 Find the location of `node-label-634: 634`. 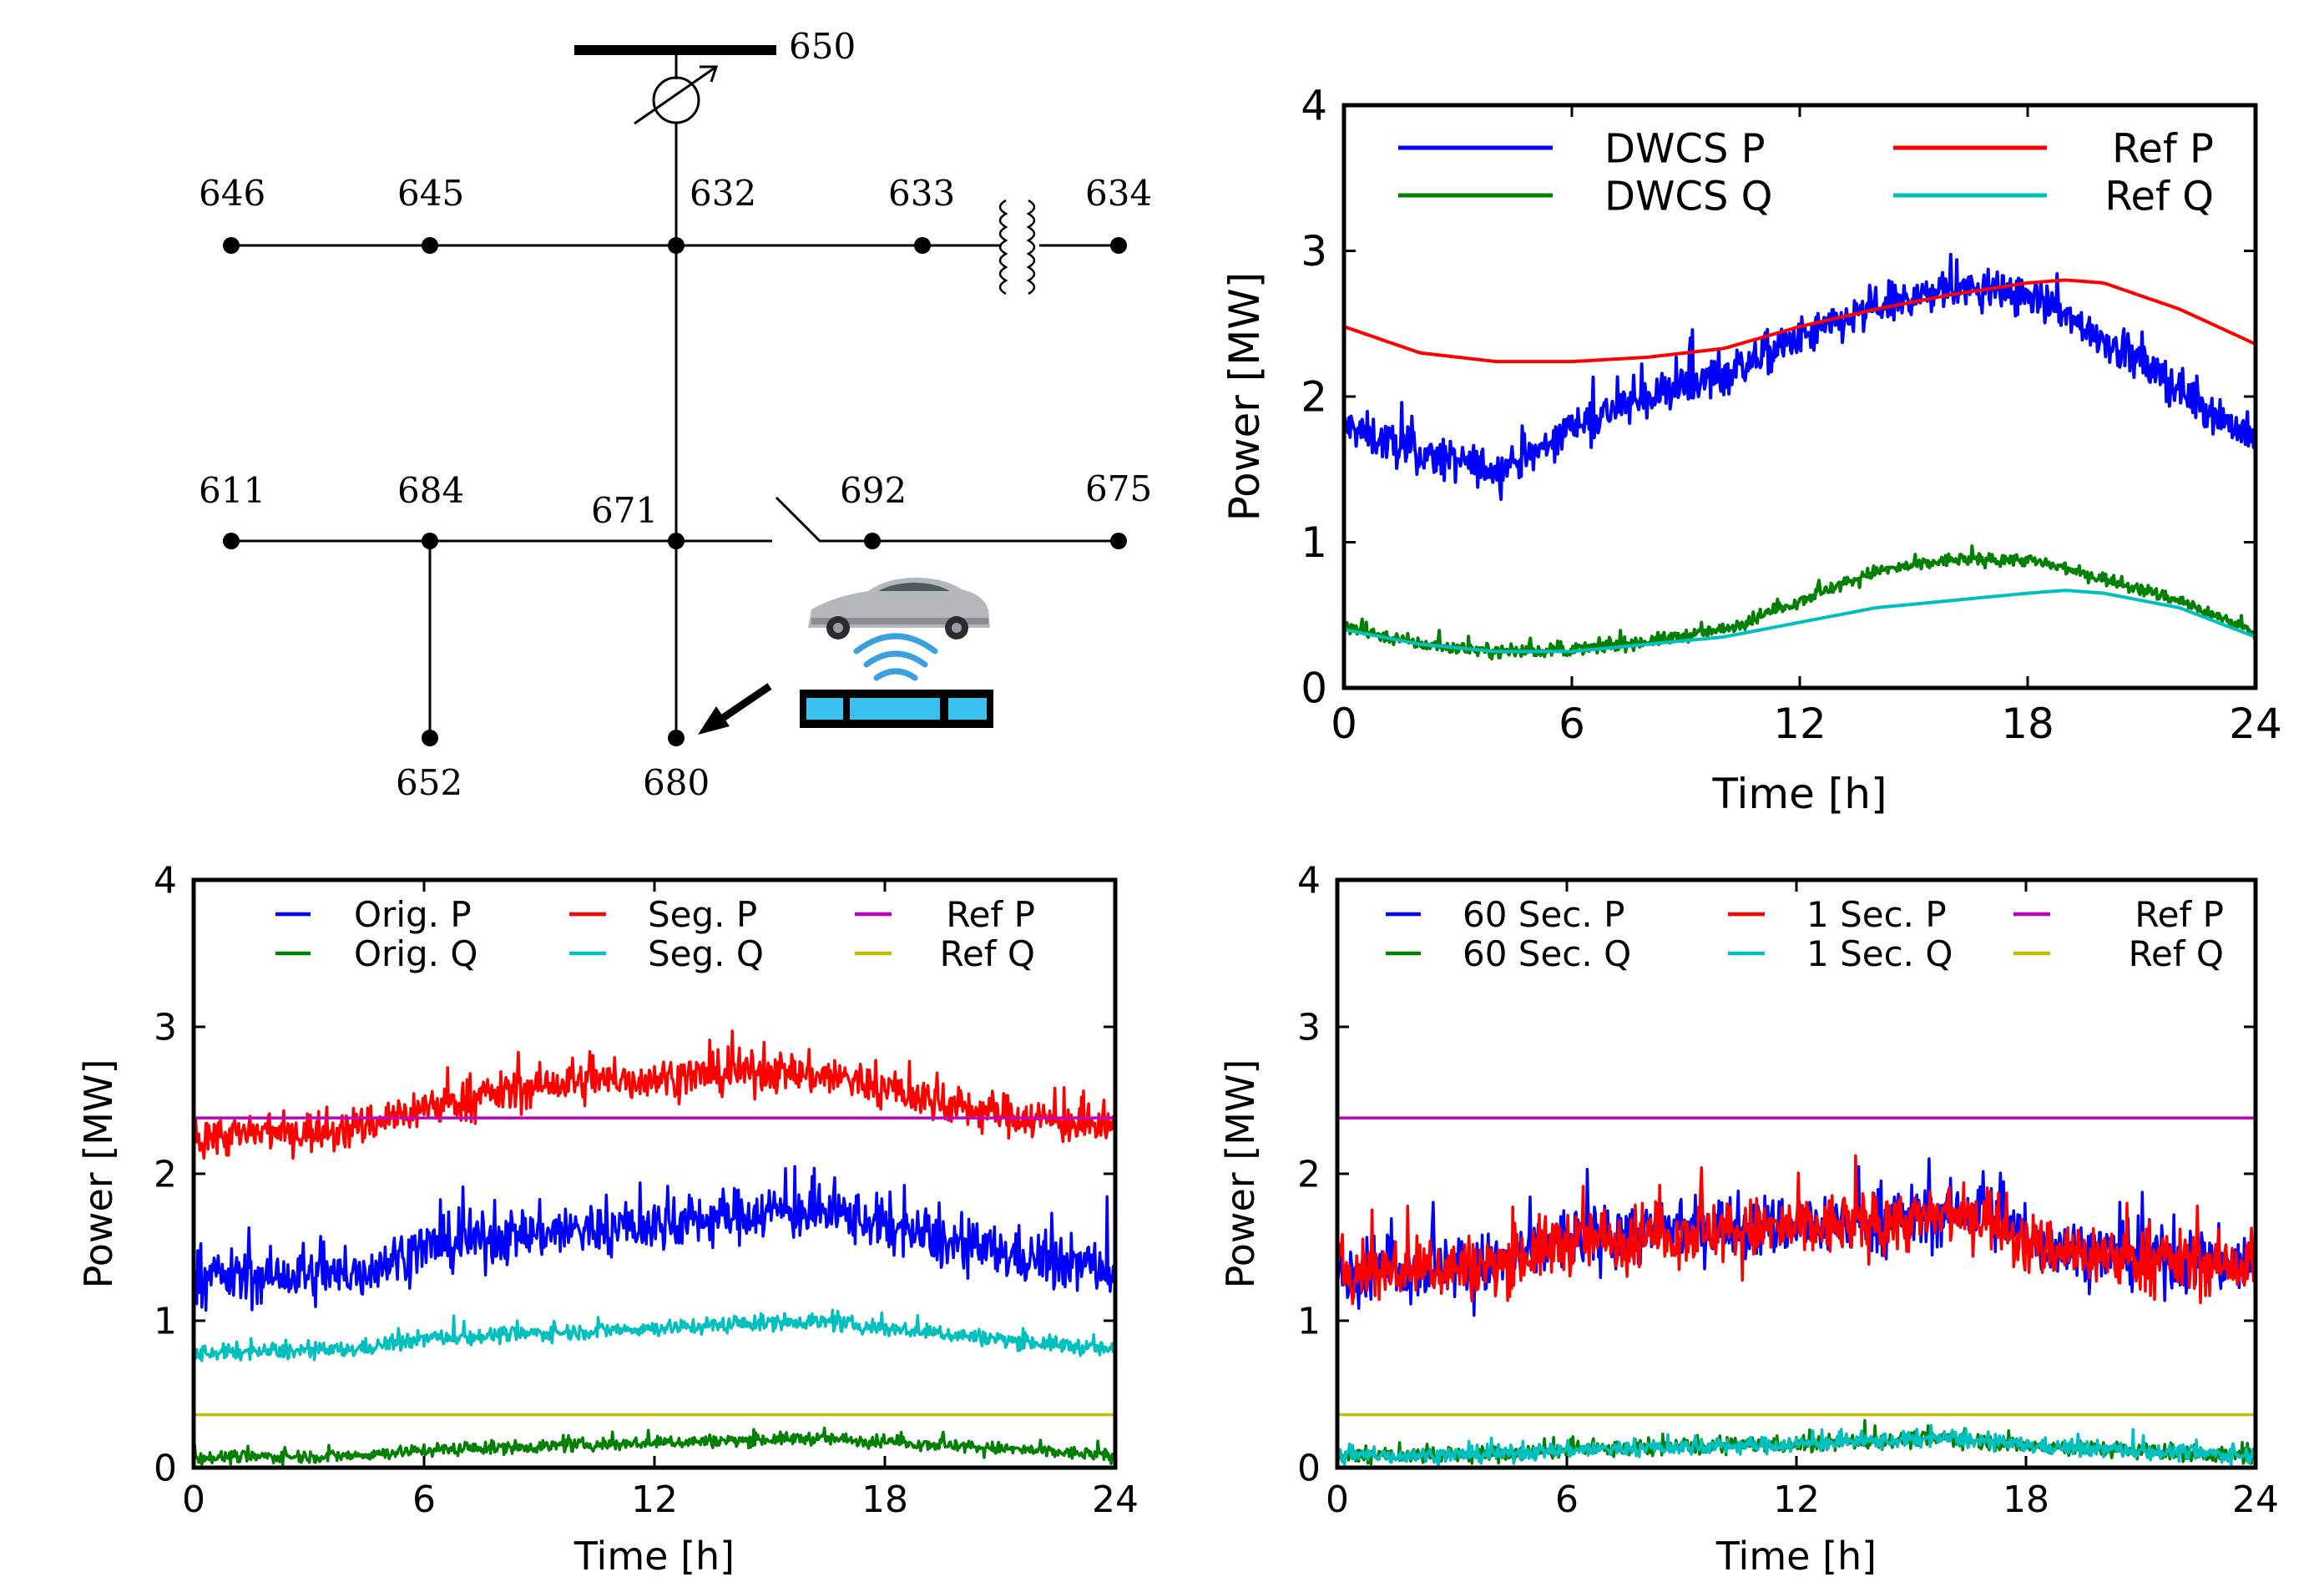

node-label-634: 634 is located at coordinates (1118, 193).